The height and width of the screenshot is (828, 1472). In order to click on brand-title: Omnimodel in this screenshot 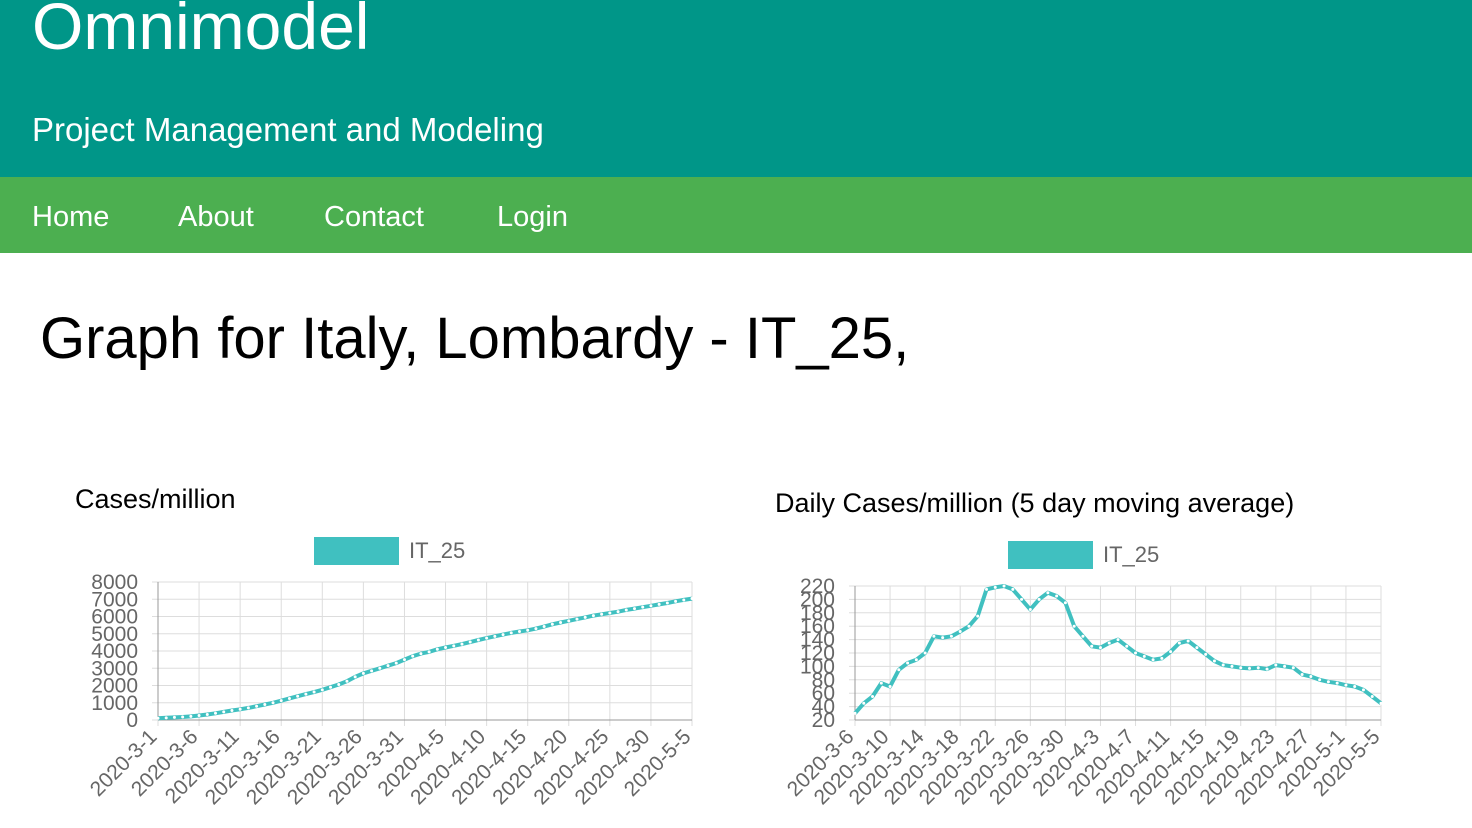, I will do `click(201, 31)`.